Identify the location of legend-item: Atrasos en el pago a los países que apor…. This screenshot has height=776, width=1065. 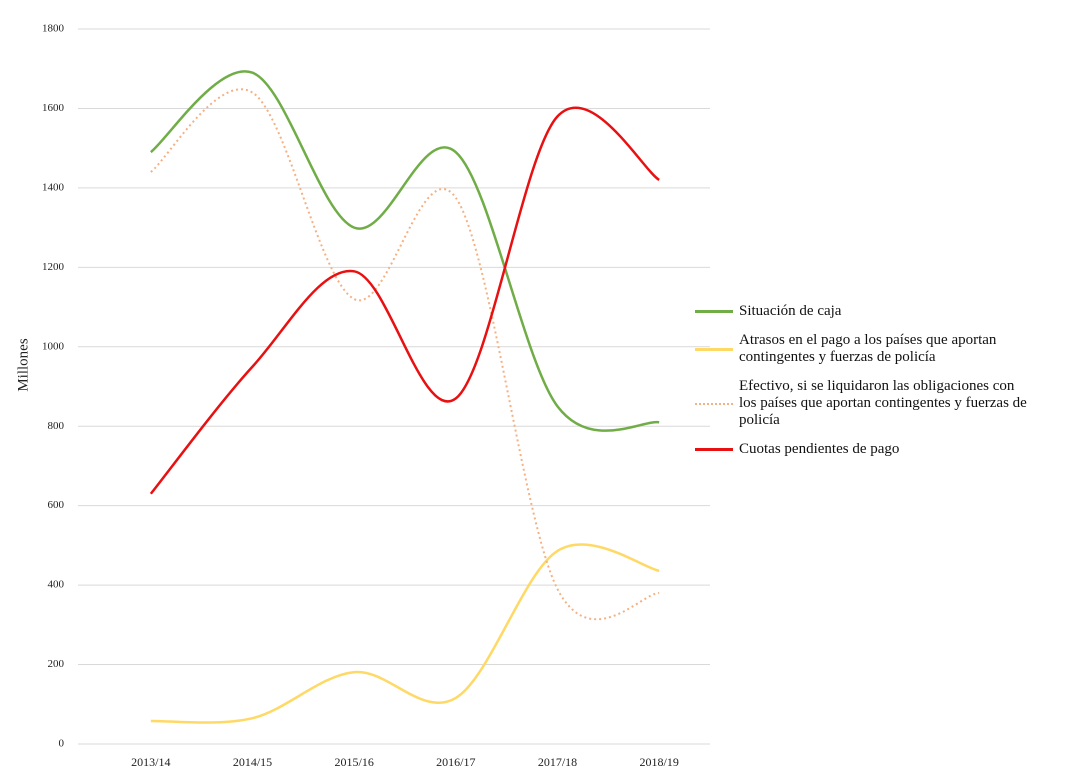
(865, 349).